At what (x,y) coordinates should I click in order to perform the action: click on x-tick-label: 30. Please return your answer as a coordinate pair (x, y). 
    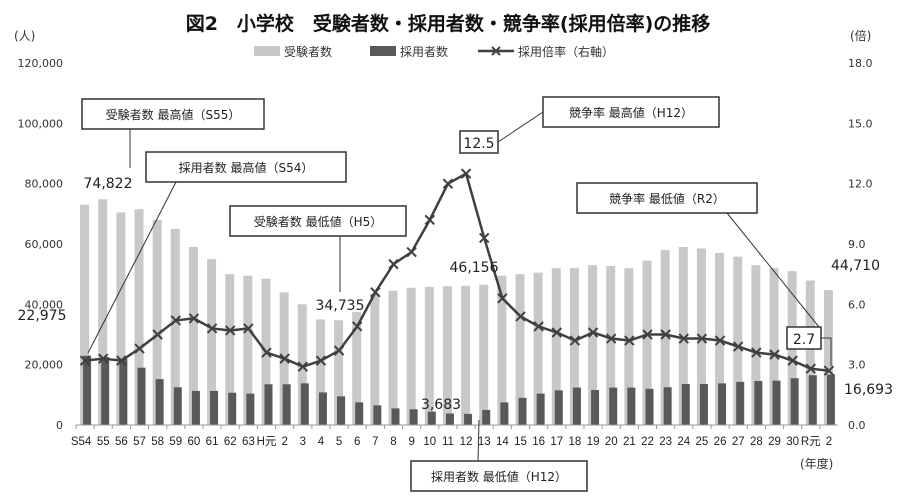
    Looking at the image, I should click on (792, 442).